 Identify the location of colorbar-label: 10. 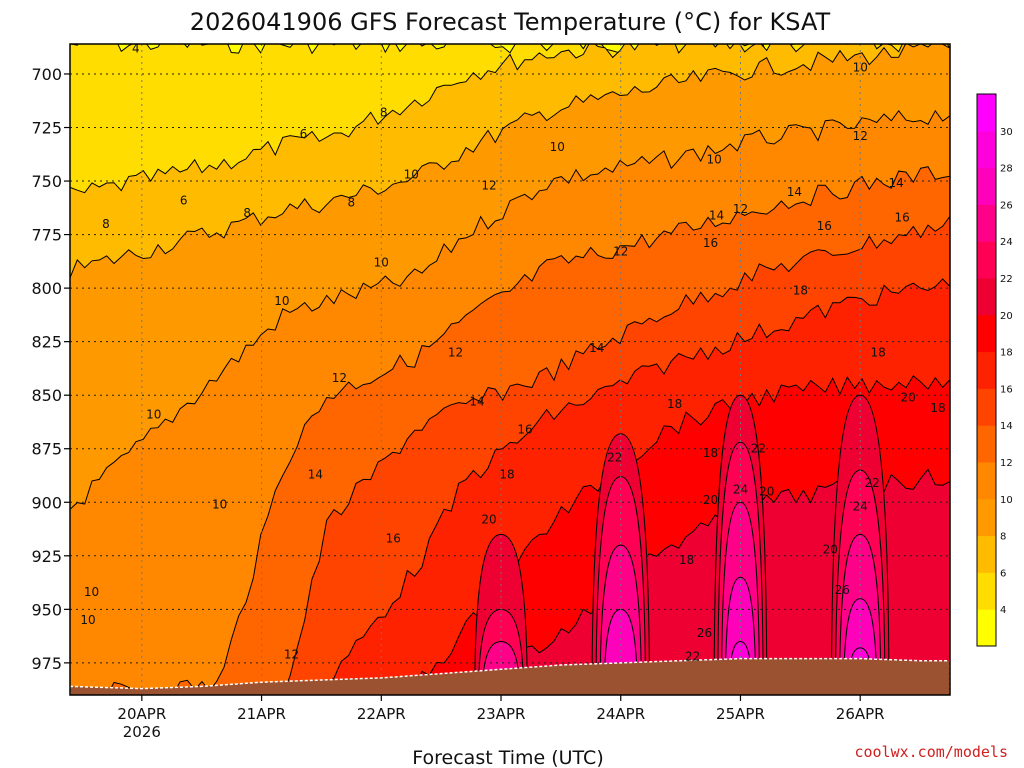
(1006, 500).